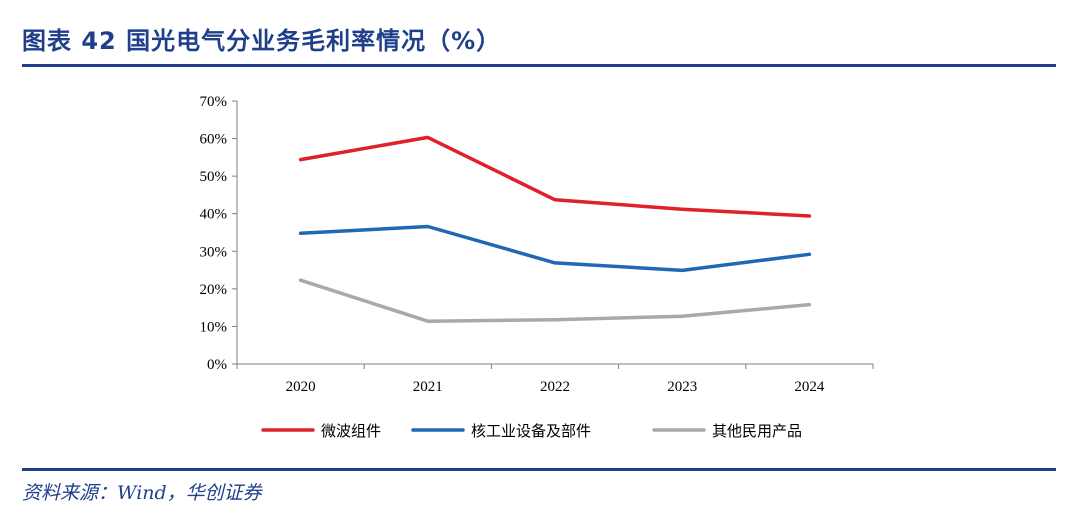 The height and width of the screenshot is (528, 1080). I want to click on x-tick-label: 2023, so click(682, 387).